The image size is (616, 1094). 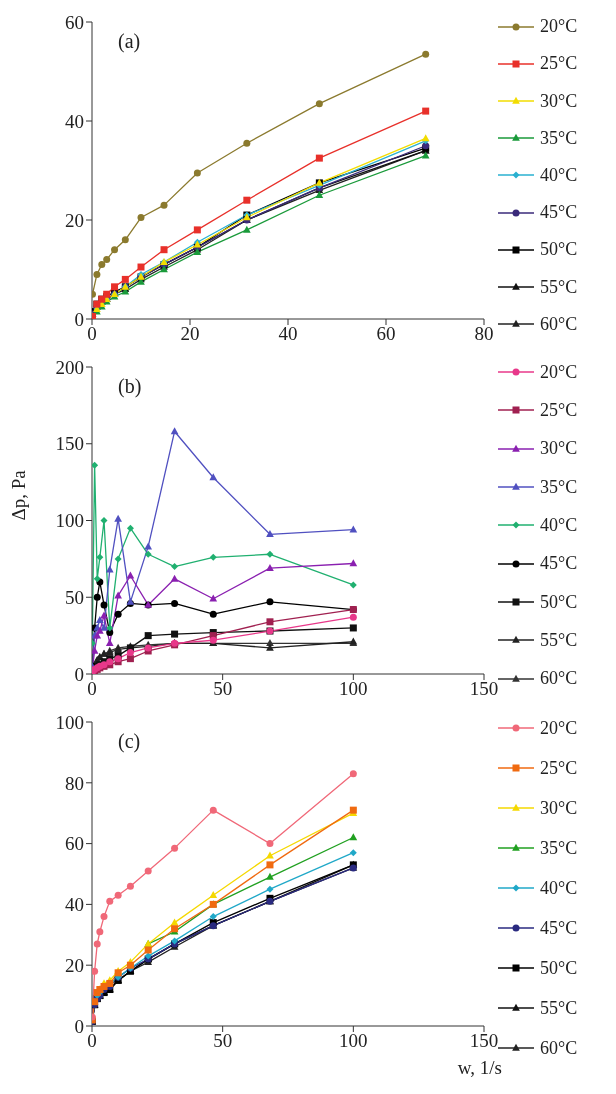 What do you see at coordinates (69, 367) in the screenshot?
I see `y-tick-label: 200` at bounding box center [69, 367].